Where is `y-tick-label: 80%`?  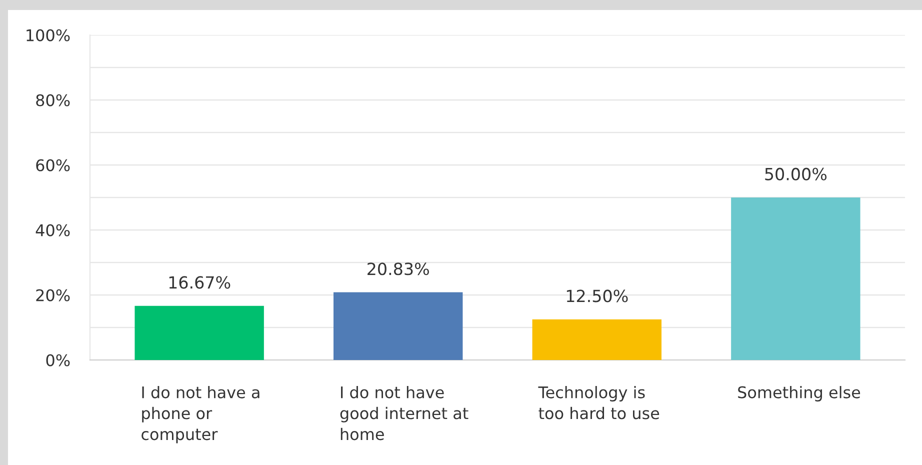
y-tick-label: 80% is located at coordinates (53, 100).